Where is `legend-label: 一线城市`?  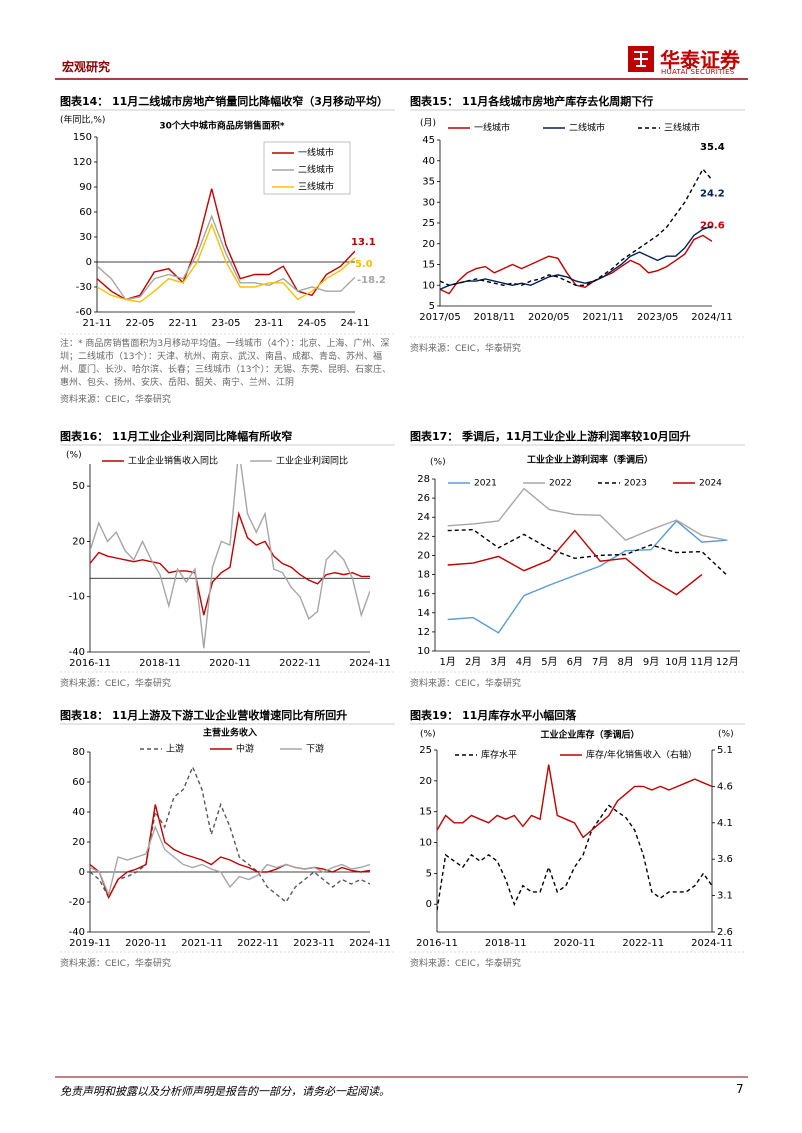 legend-label: 一线城市 is located at coordinates (492, 128).